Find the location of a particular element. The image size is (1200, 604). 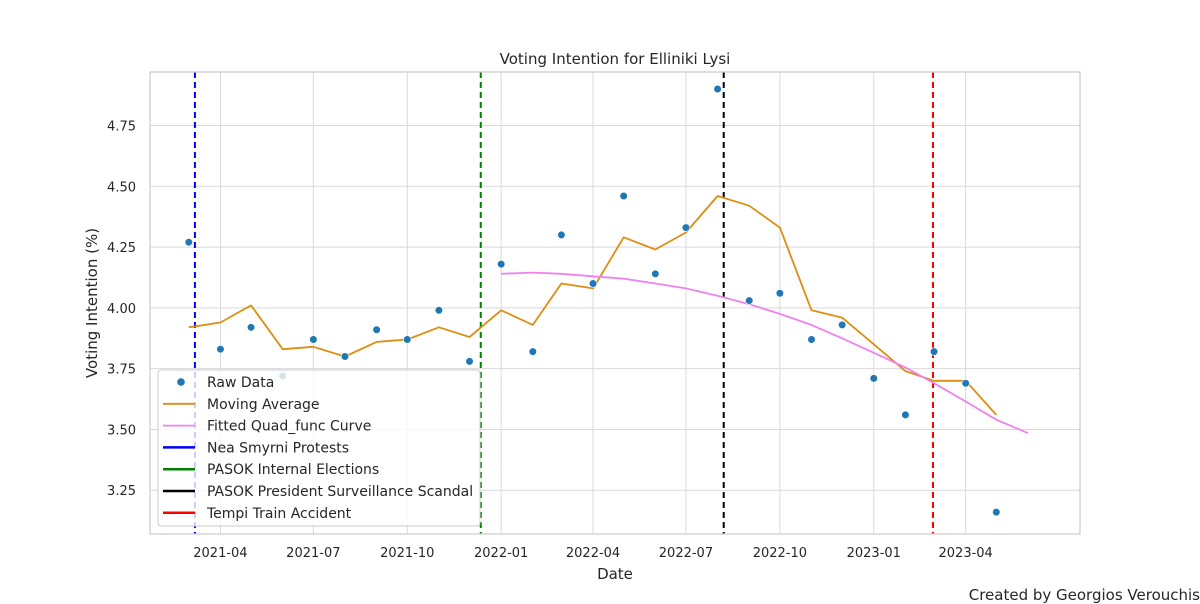

x-tick-label: 2022-07 is located at coordinates (686, 553).